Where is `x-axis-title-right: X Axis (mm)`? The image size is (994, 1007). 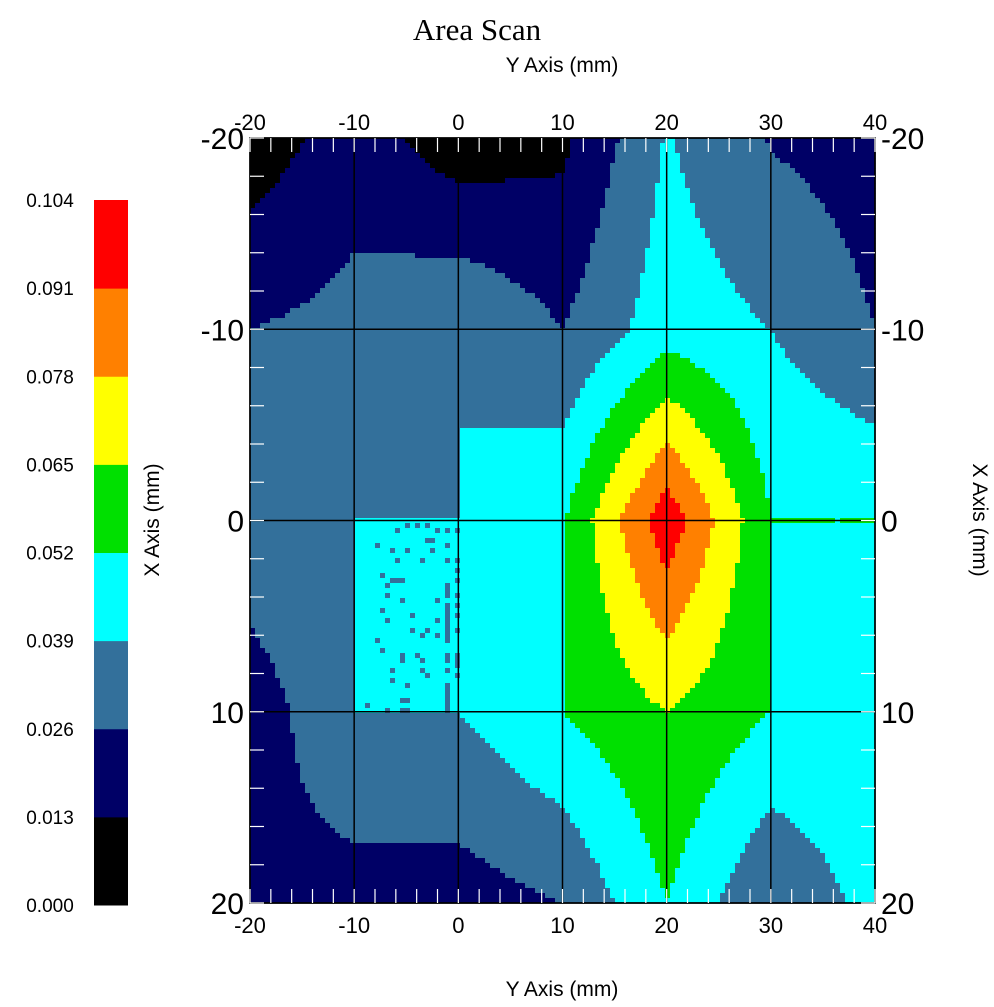 x-axis-title-right: X Axis (mm) is located at coordinates (979, 519).